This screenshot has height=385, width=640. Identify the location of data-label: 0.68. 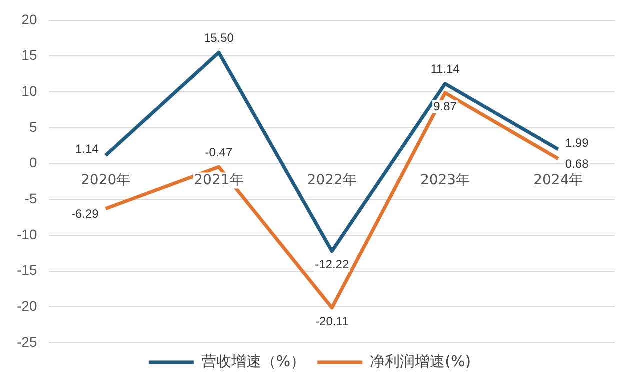
(577, 164).